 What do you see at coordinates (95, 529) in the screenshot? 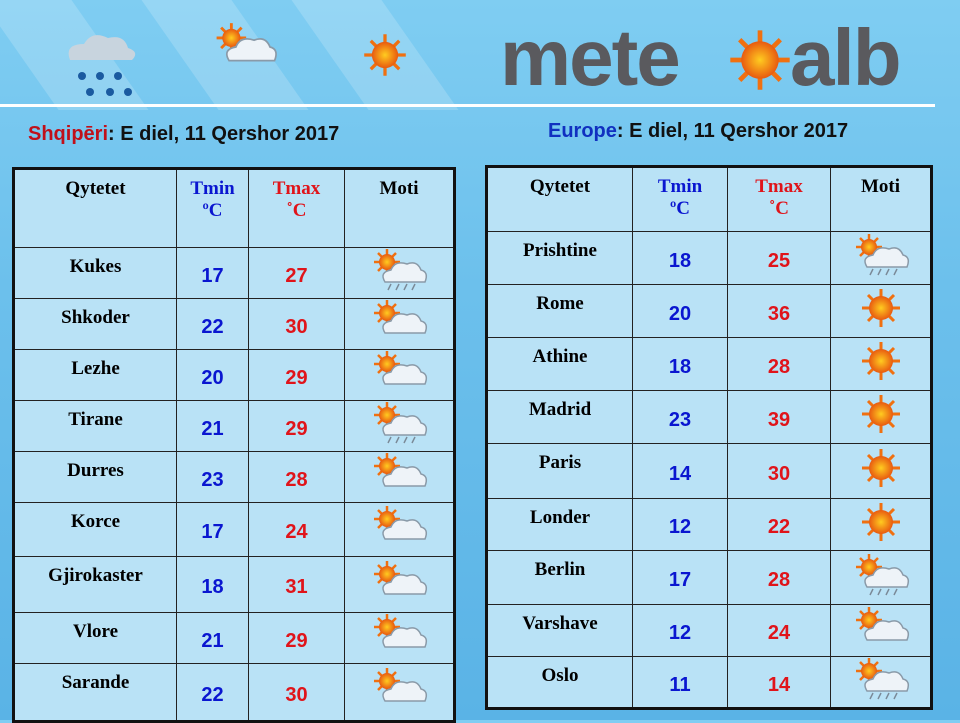
I see `city-name: Korce` at bounding box center [95, 529].